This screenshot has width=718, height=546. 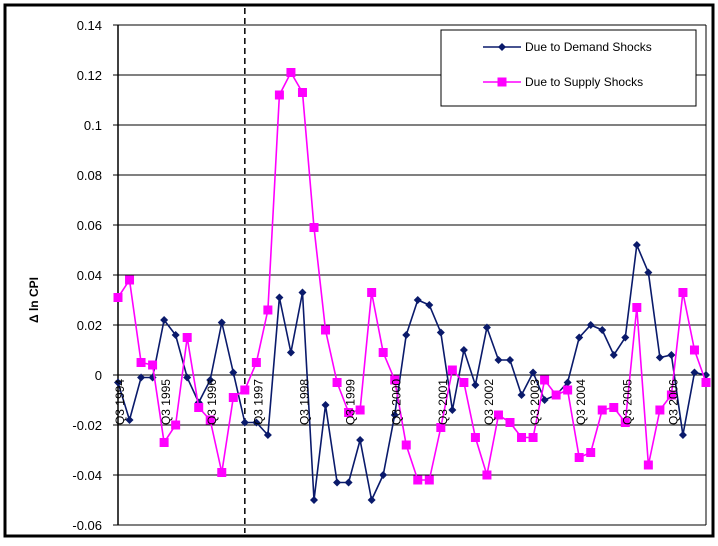 I want to click on x-tick-label: Q3 2006, so click(x=673, y=402).